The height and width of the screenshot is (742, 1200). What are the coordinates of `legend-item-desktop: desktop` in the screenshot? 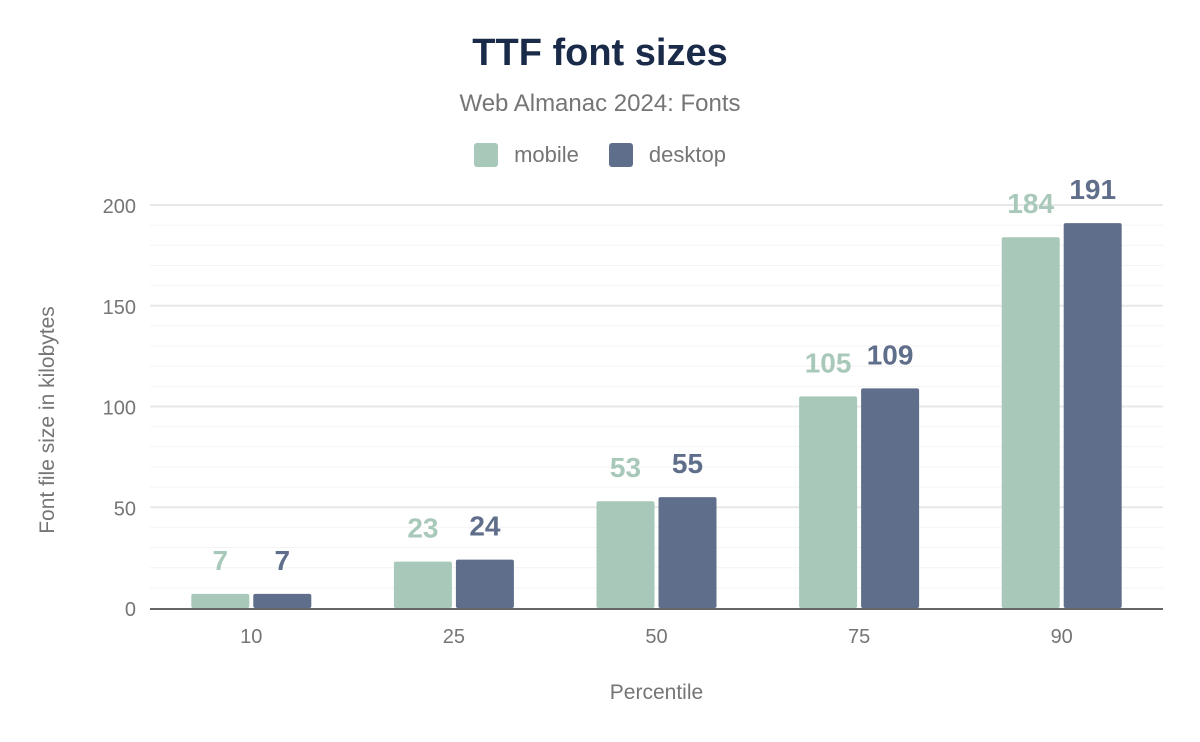 It's located at (667, 155).